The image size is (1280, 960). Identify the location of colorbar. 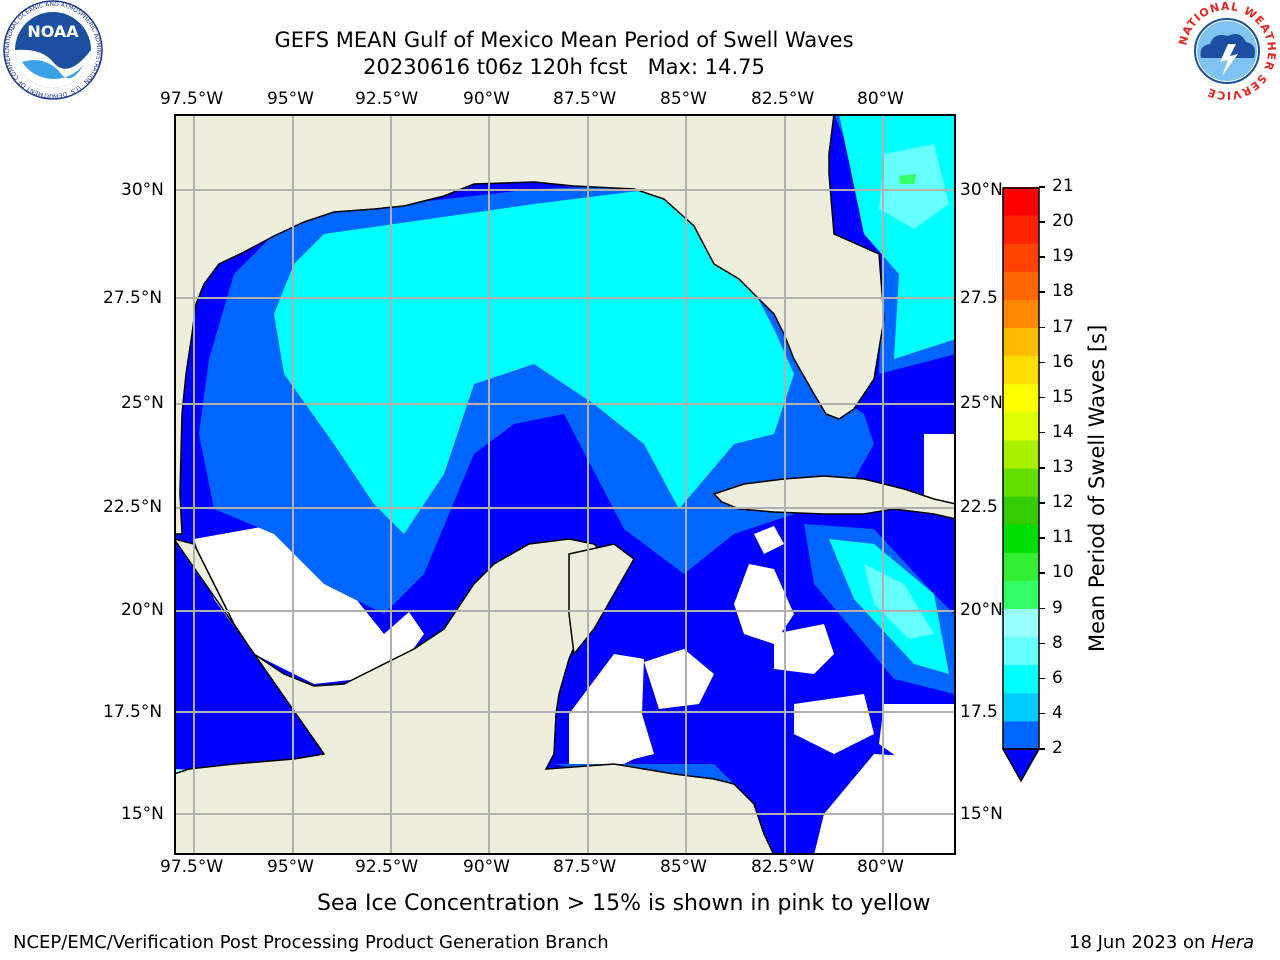
(1022, 486).